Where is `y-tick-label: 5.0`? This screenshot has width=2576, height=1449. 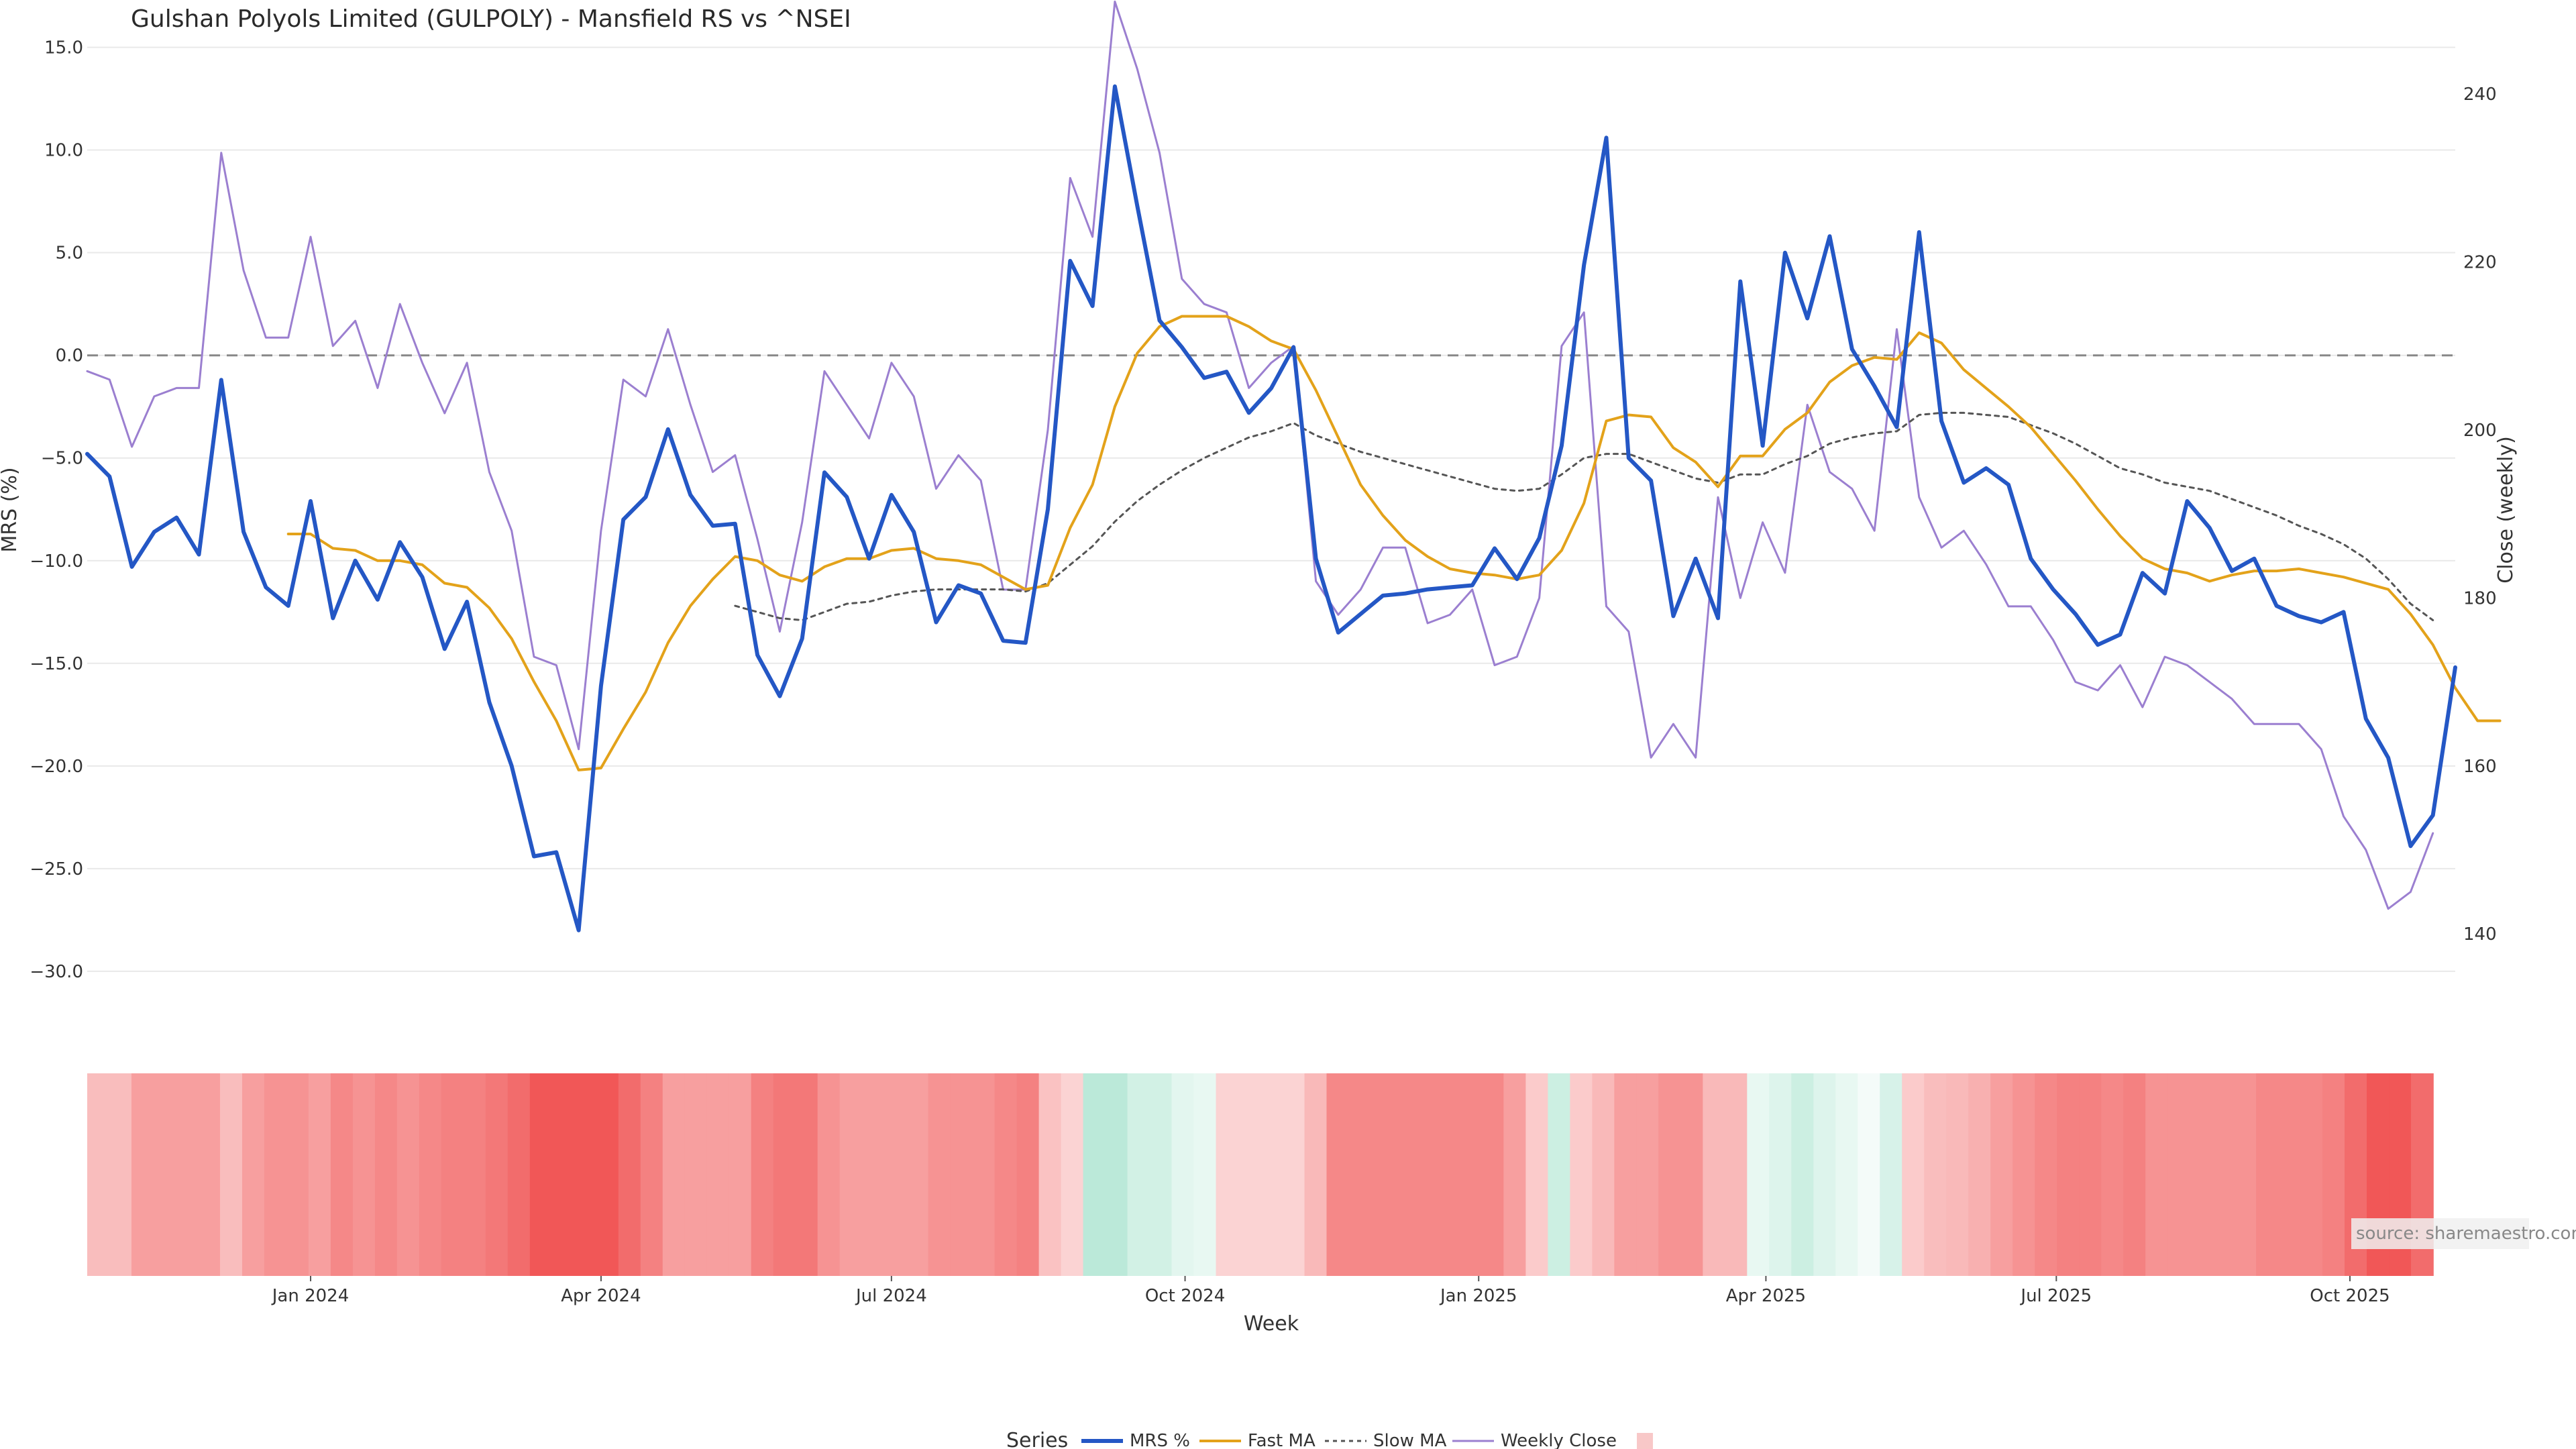
y-tick-label: 5.0 is located at coordinates (69, 254).